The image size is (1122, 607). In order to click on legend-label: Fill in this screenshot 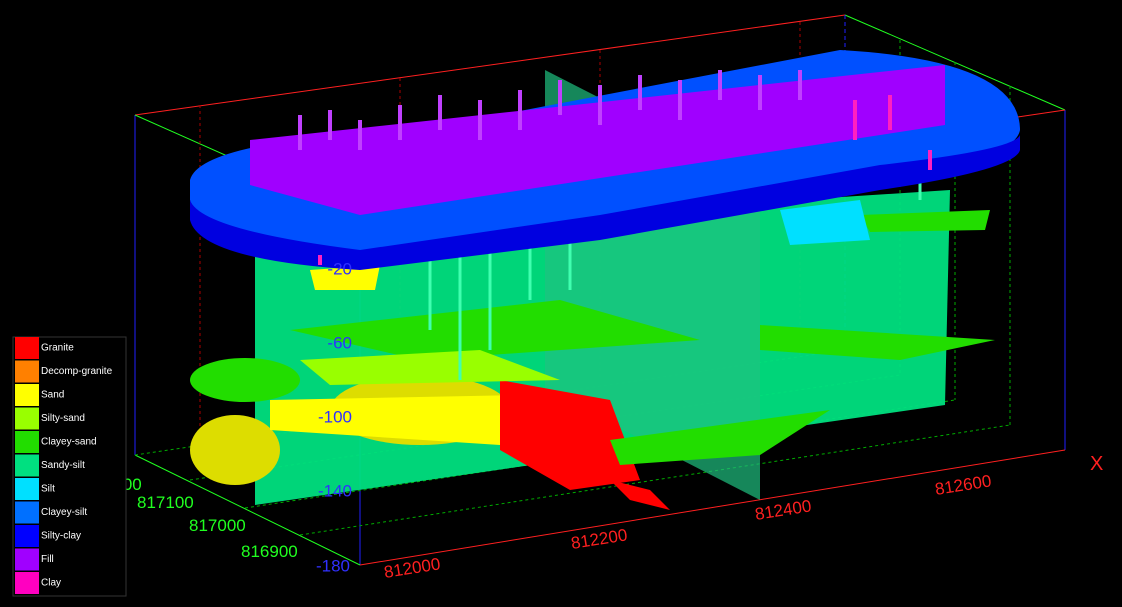, I will do `click(47, 559)`.